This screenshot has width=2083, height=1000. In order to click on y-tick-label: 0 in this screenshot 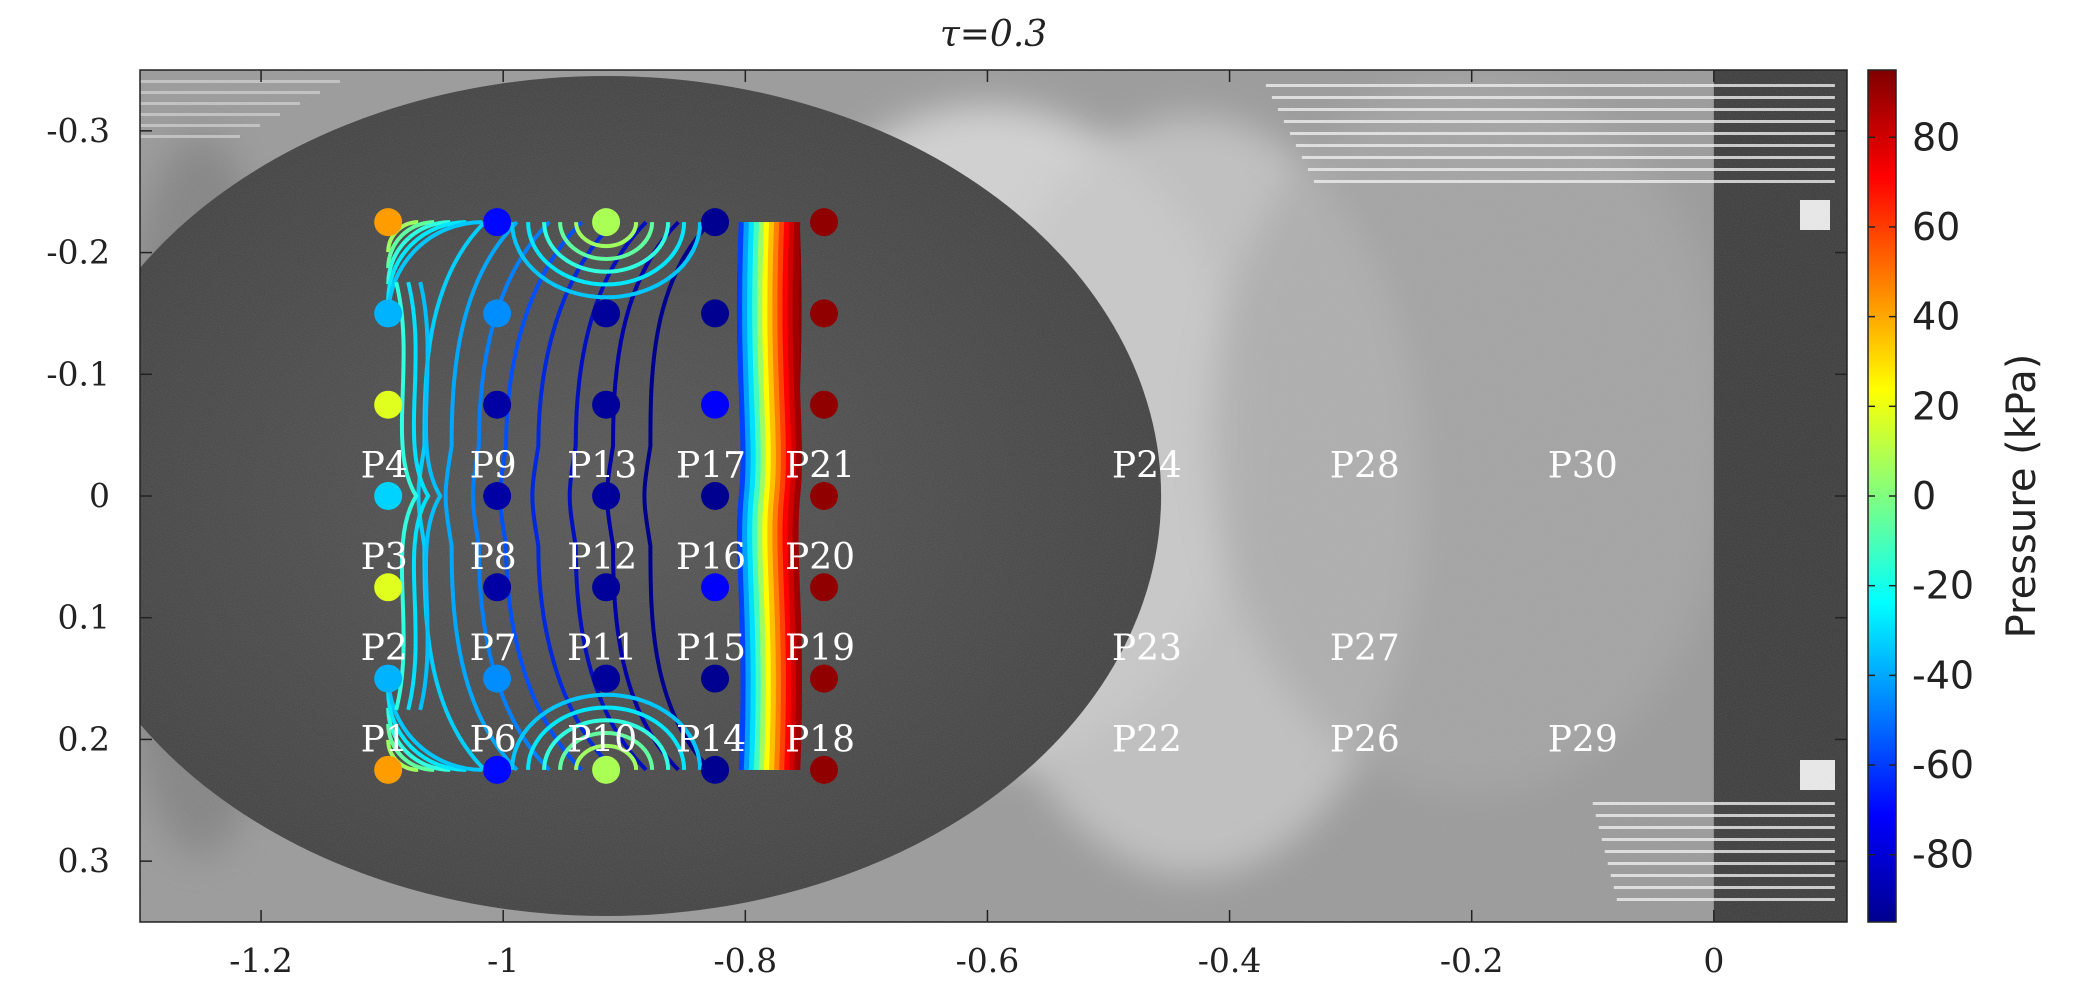, I will do `click(99, 495)`.